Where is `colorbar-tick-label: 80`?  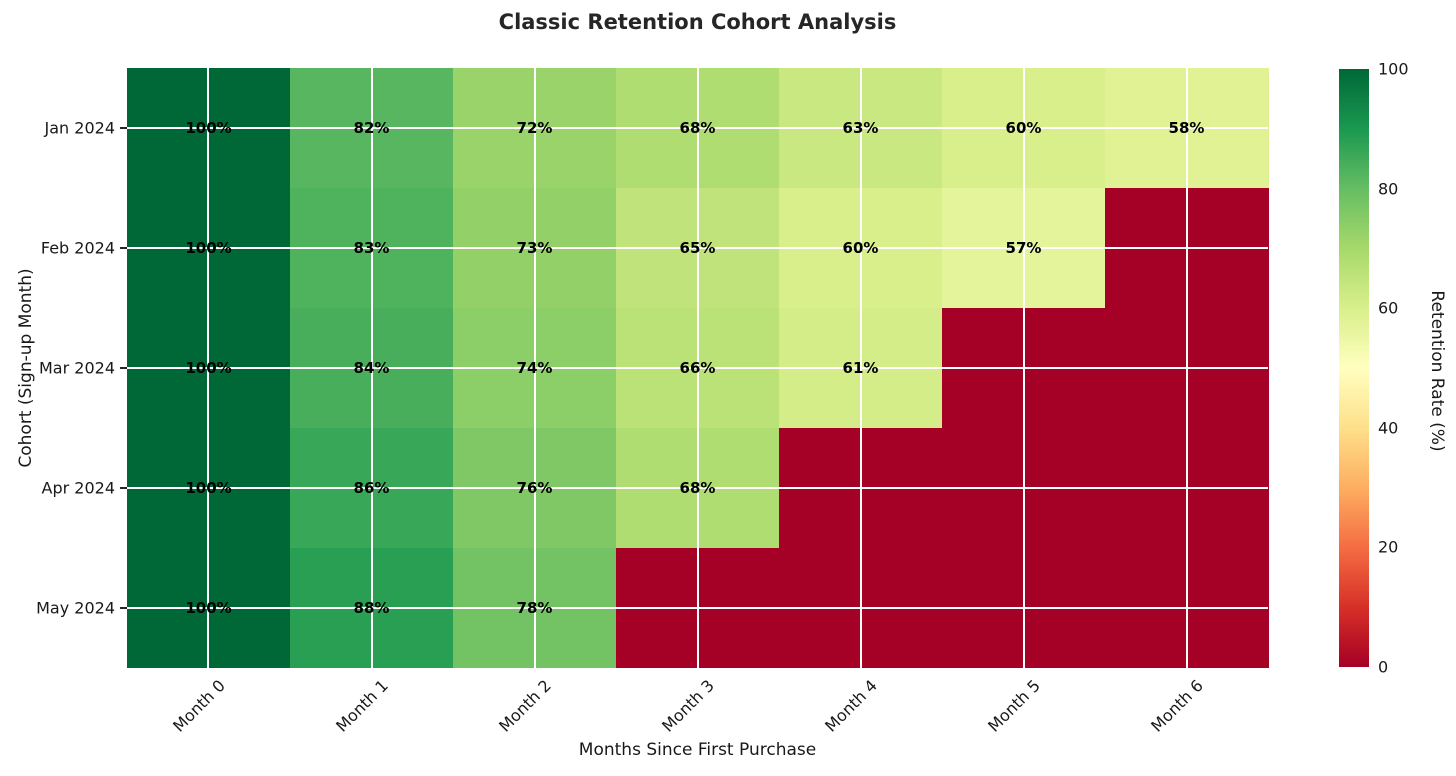
colorbar-tick-label: 80 is located at coordinates (1388, 189).